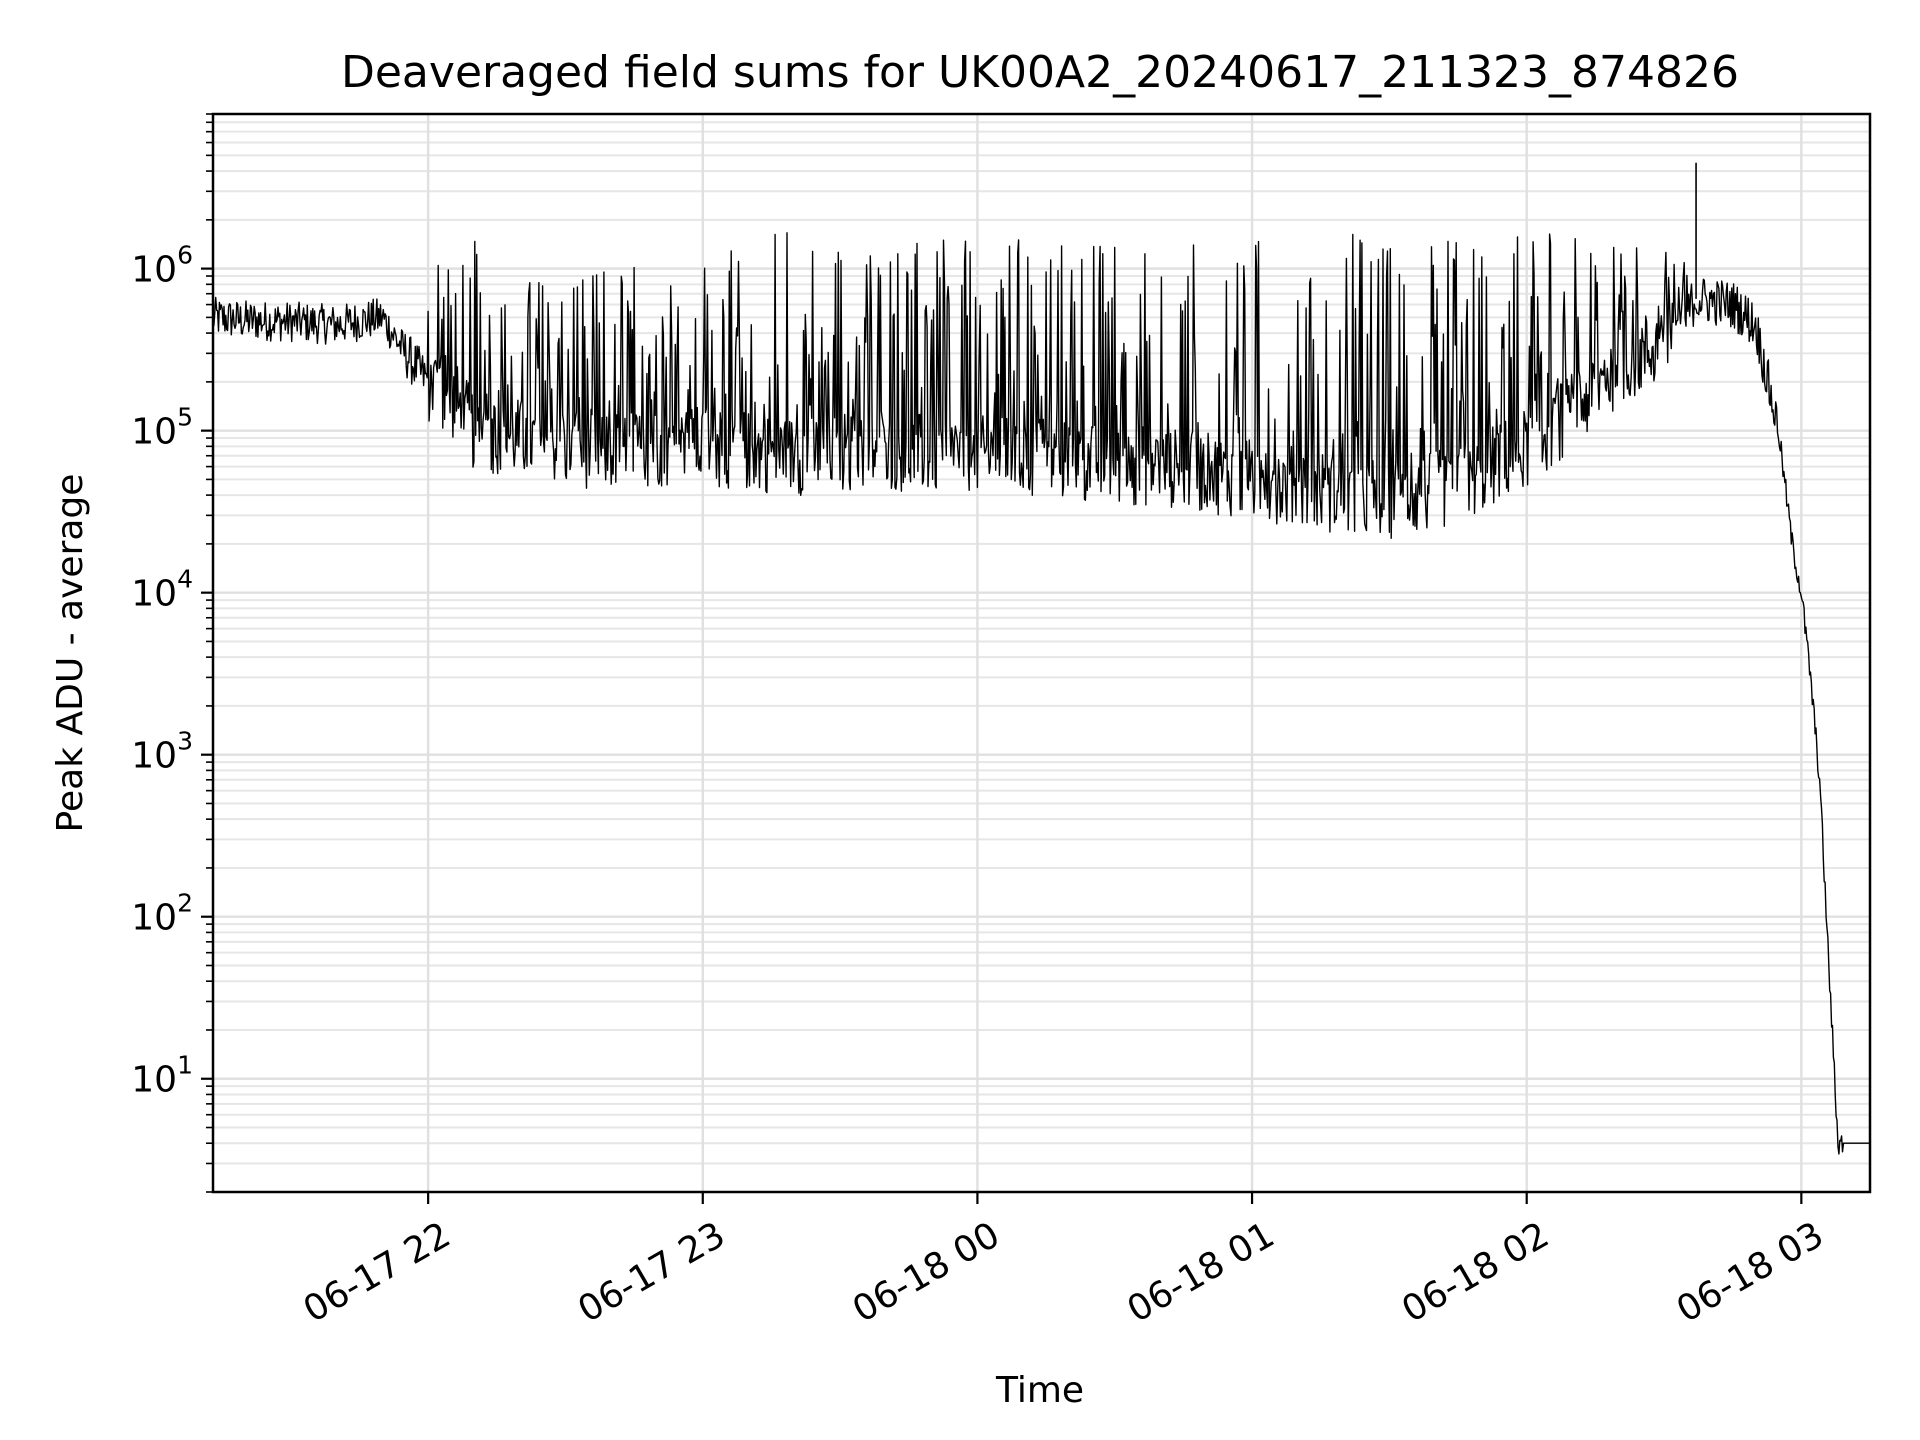  Describe the element at coordinates (162, 266) in the screenshot. I see `y-tick-label: 10⁶` at that location.